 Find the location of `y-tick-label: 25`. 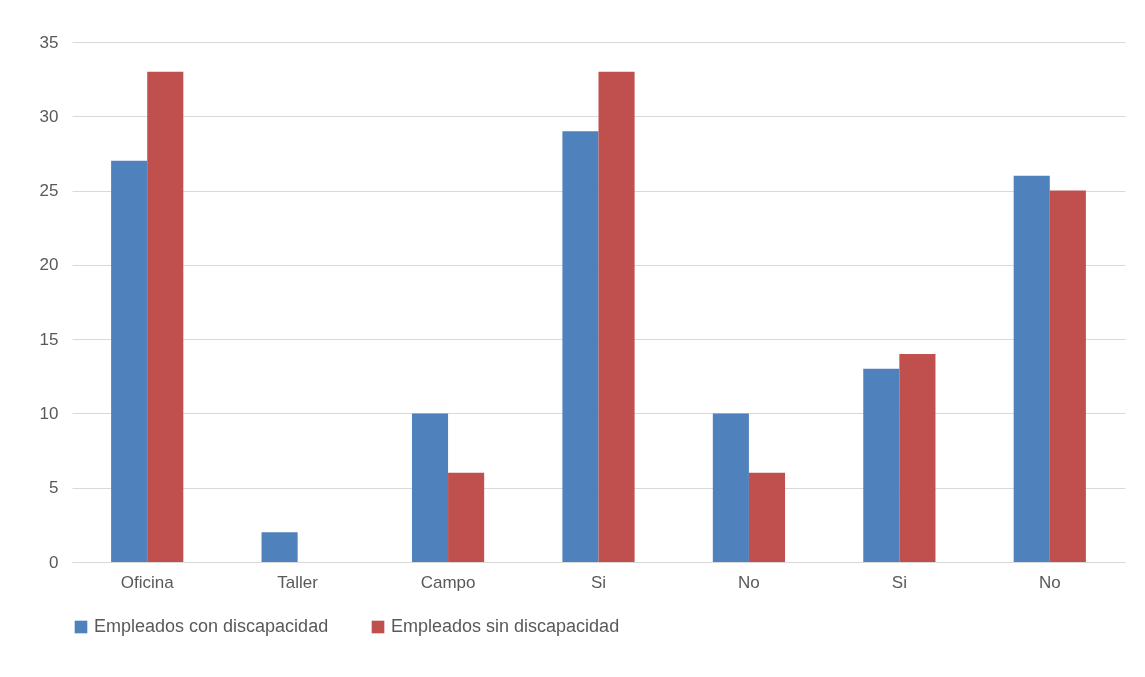

y-tick-label: 25 is located at coordinates (49, 191).